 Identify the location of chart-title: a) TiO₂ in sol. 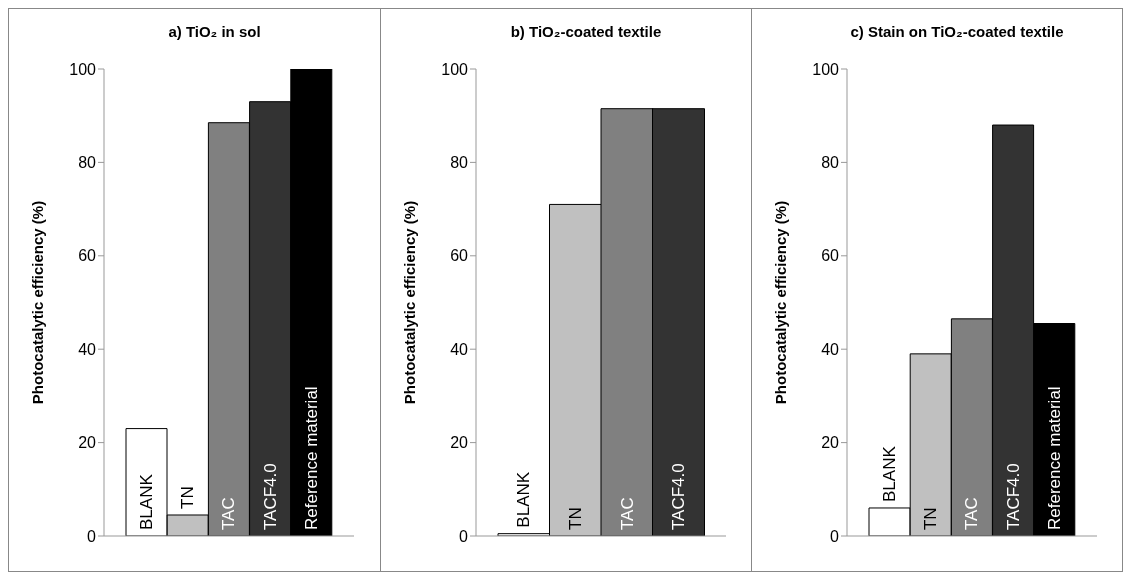
(214, 32).